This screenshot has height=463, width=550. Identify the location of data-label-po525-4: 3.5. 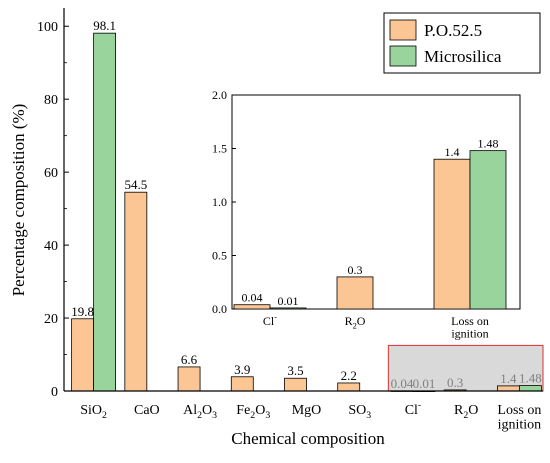
(295, 370).